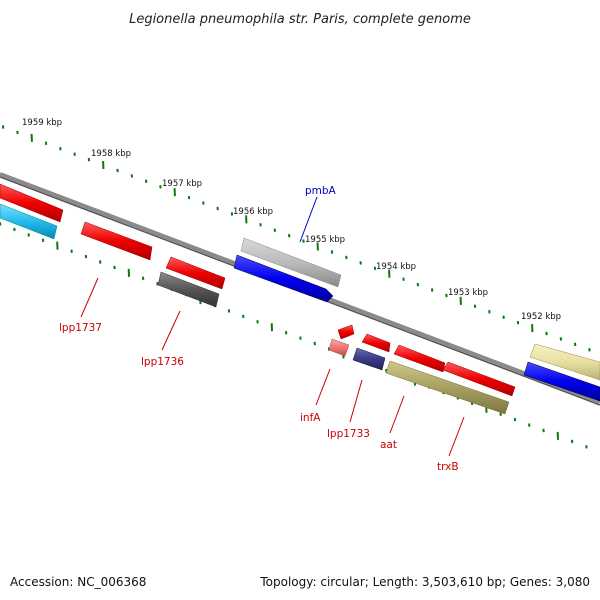 Image resolution: width=600 pixels, height=600 pixels. I want to click on gene-label-infA: infA, so click(310, 418).